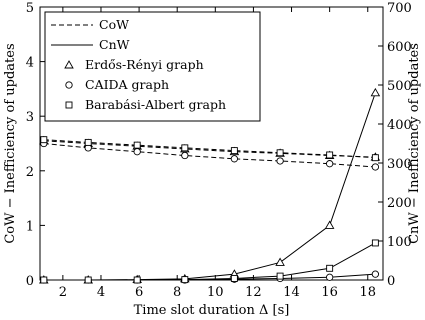 The image size is (425, 320). Describe the element at coordinates (30, 281) in the screenshot. I see `y-left-tick-label: 0` at that location.